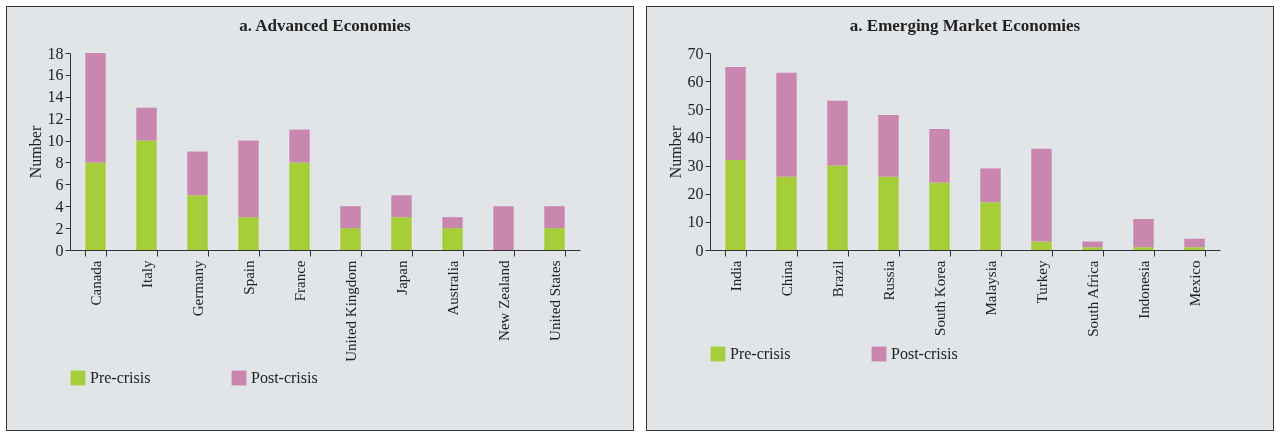  I want to click on x-tick-label: South Korea, so click(940, 298).